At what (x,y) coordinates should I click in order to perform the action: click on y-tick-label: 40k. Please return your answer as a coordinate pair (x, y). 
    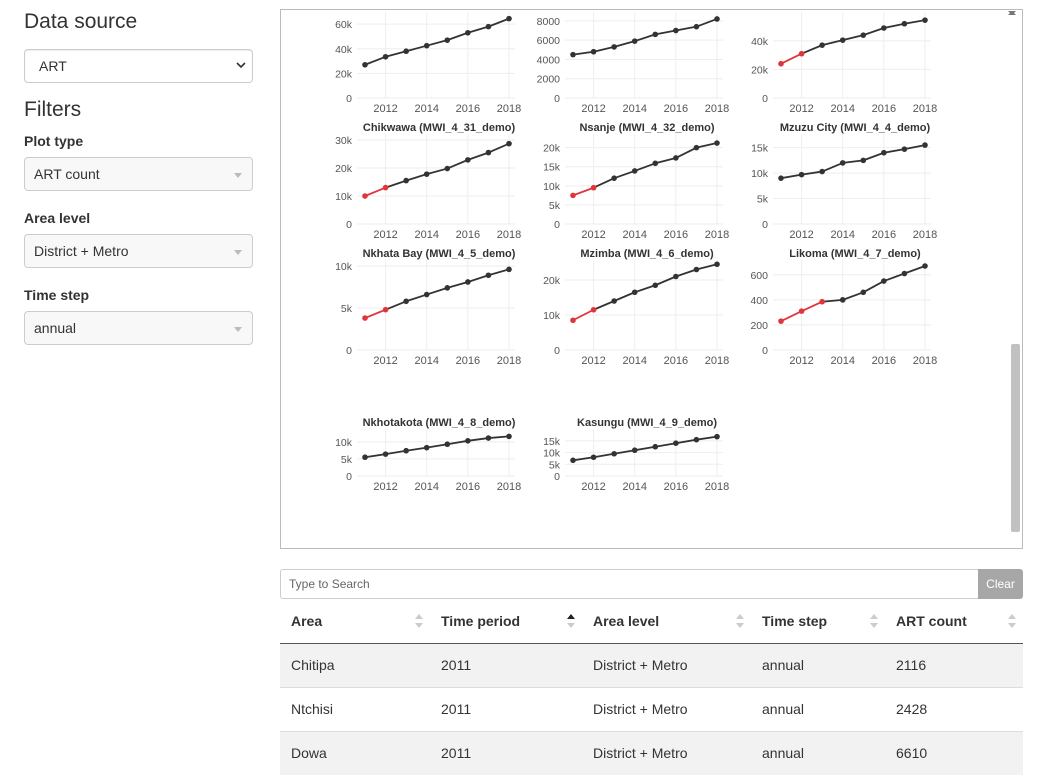
    Looking at the image, I should click on (344, 50).